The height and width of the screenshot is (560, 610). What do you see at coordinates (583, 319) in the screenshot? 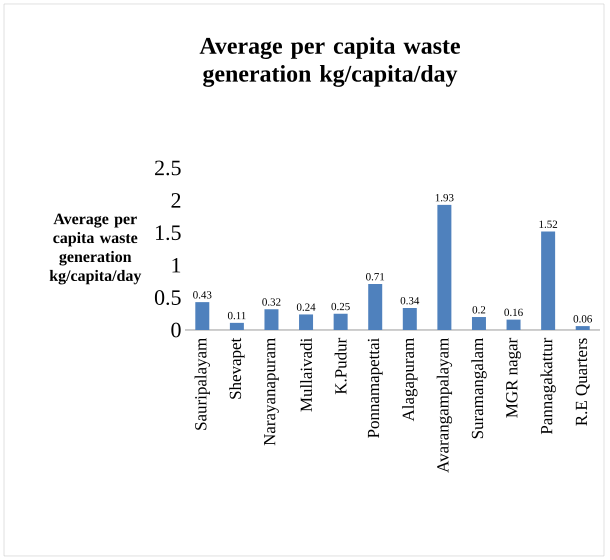
I see `data-label: 0.06` at bounding box center [583, 319].